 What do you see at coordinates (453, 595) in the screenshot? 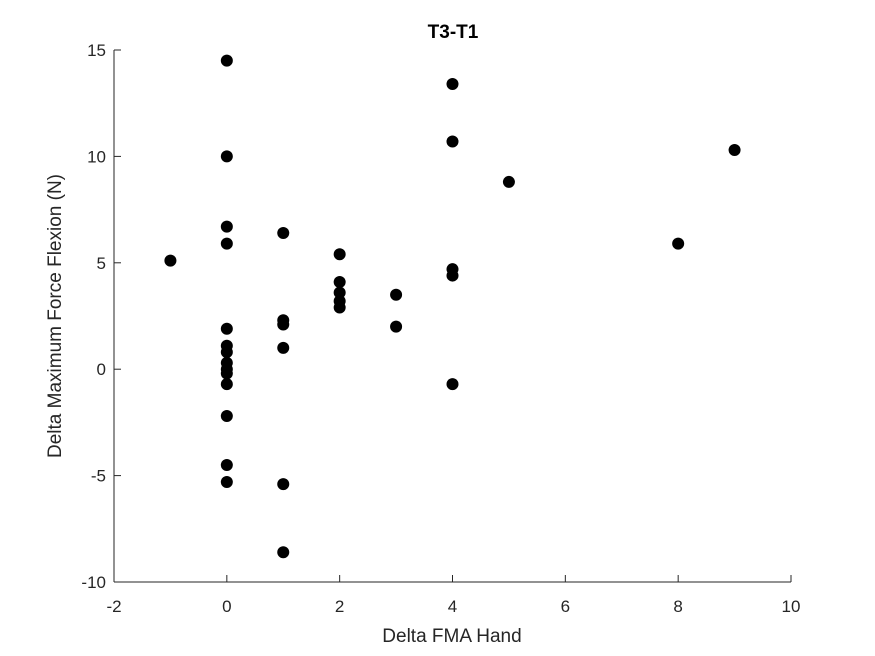
I see `x-axis-ticks: -2 0 2 4 6 8 10` at bounding box center [453, 595].